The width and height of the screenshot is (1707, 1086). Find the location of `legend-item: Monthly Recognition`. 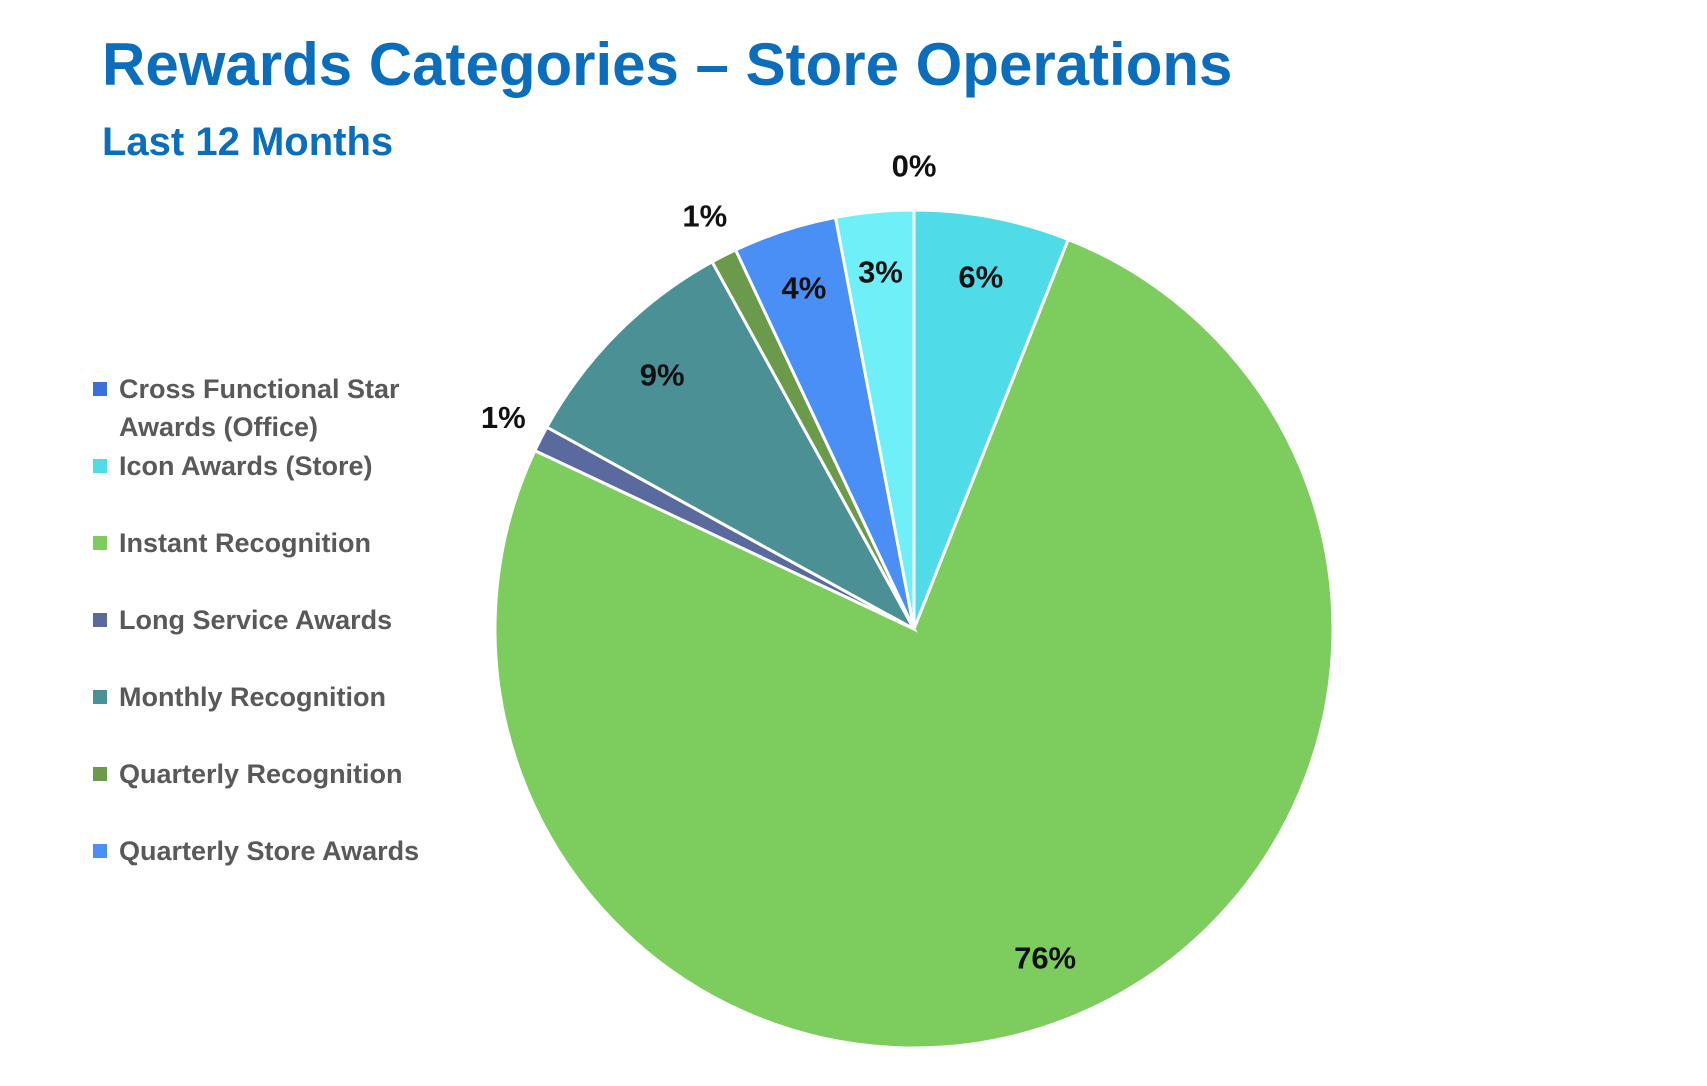

legend-item: Monthly Recognition is located at coordinates (286, 697).